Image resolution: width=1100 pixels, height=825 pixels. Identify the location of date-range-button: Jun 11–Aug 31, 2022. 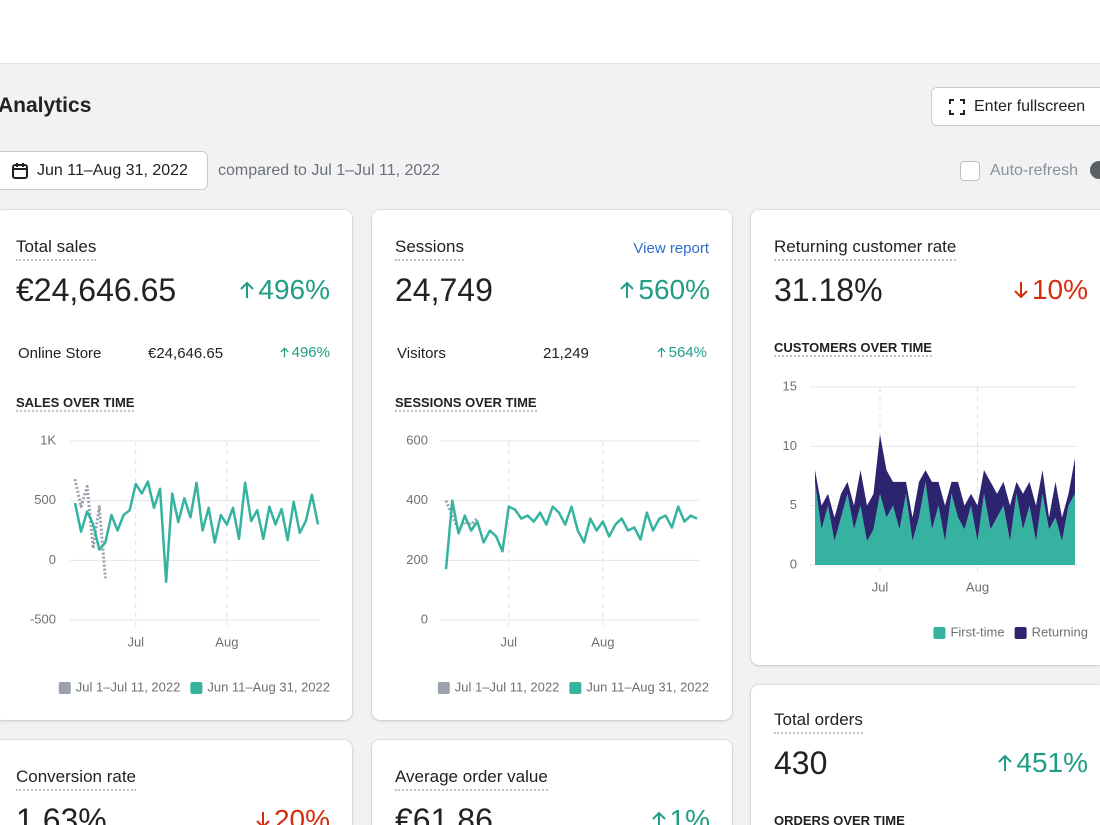
(104, 170).